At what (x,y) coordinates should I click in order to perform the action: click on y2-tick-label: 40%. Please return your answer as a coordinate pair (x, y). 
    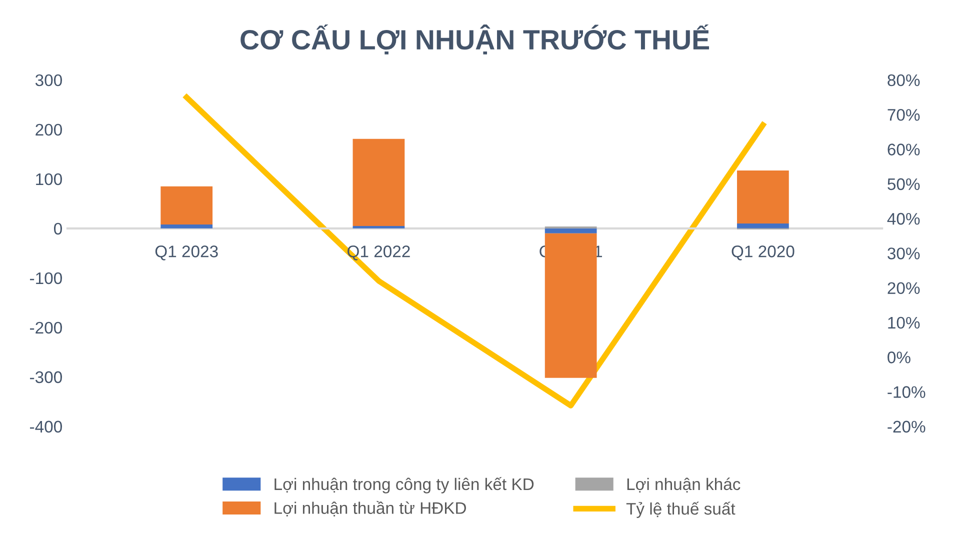
    Looking at the image, I should click on (903, 218).